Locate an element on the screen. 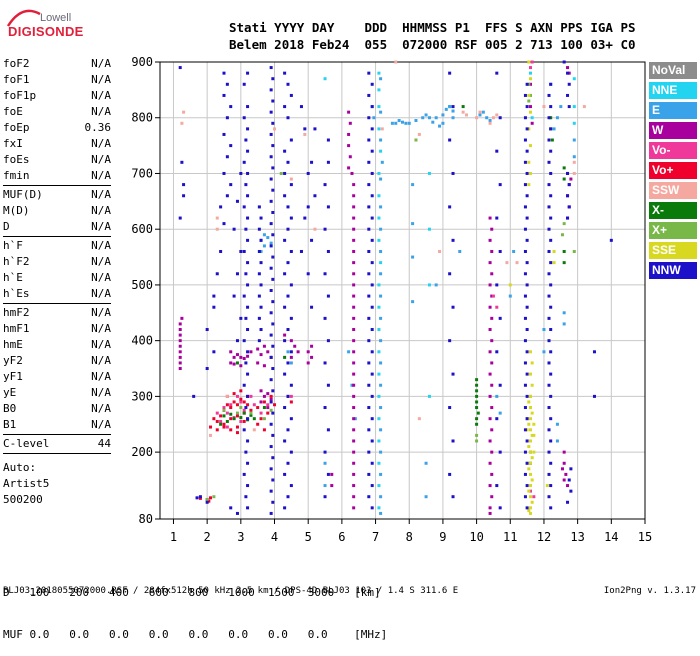 The image size is (700, 656). muf-distance-cell: 1500 is located at coordinates (281, 592).